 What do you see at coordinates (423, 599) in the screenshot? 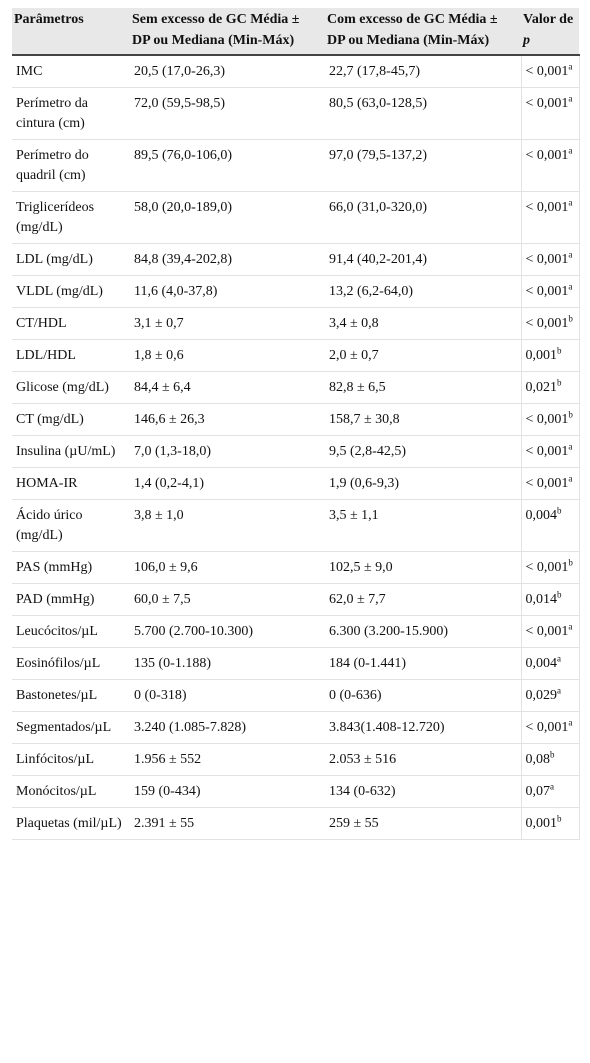
I see `cell: 62,0 ± 7,7` at bounding box center [423, 599].